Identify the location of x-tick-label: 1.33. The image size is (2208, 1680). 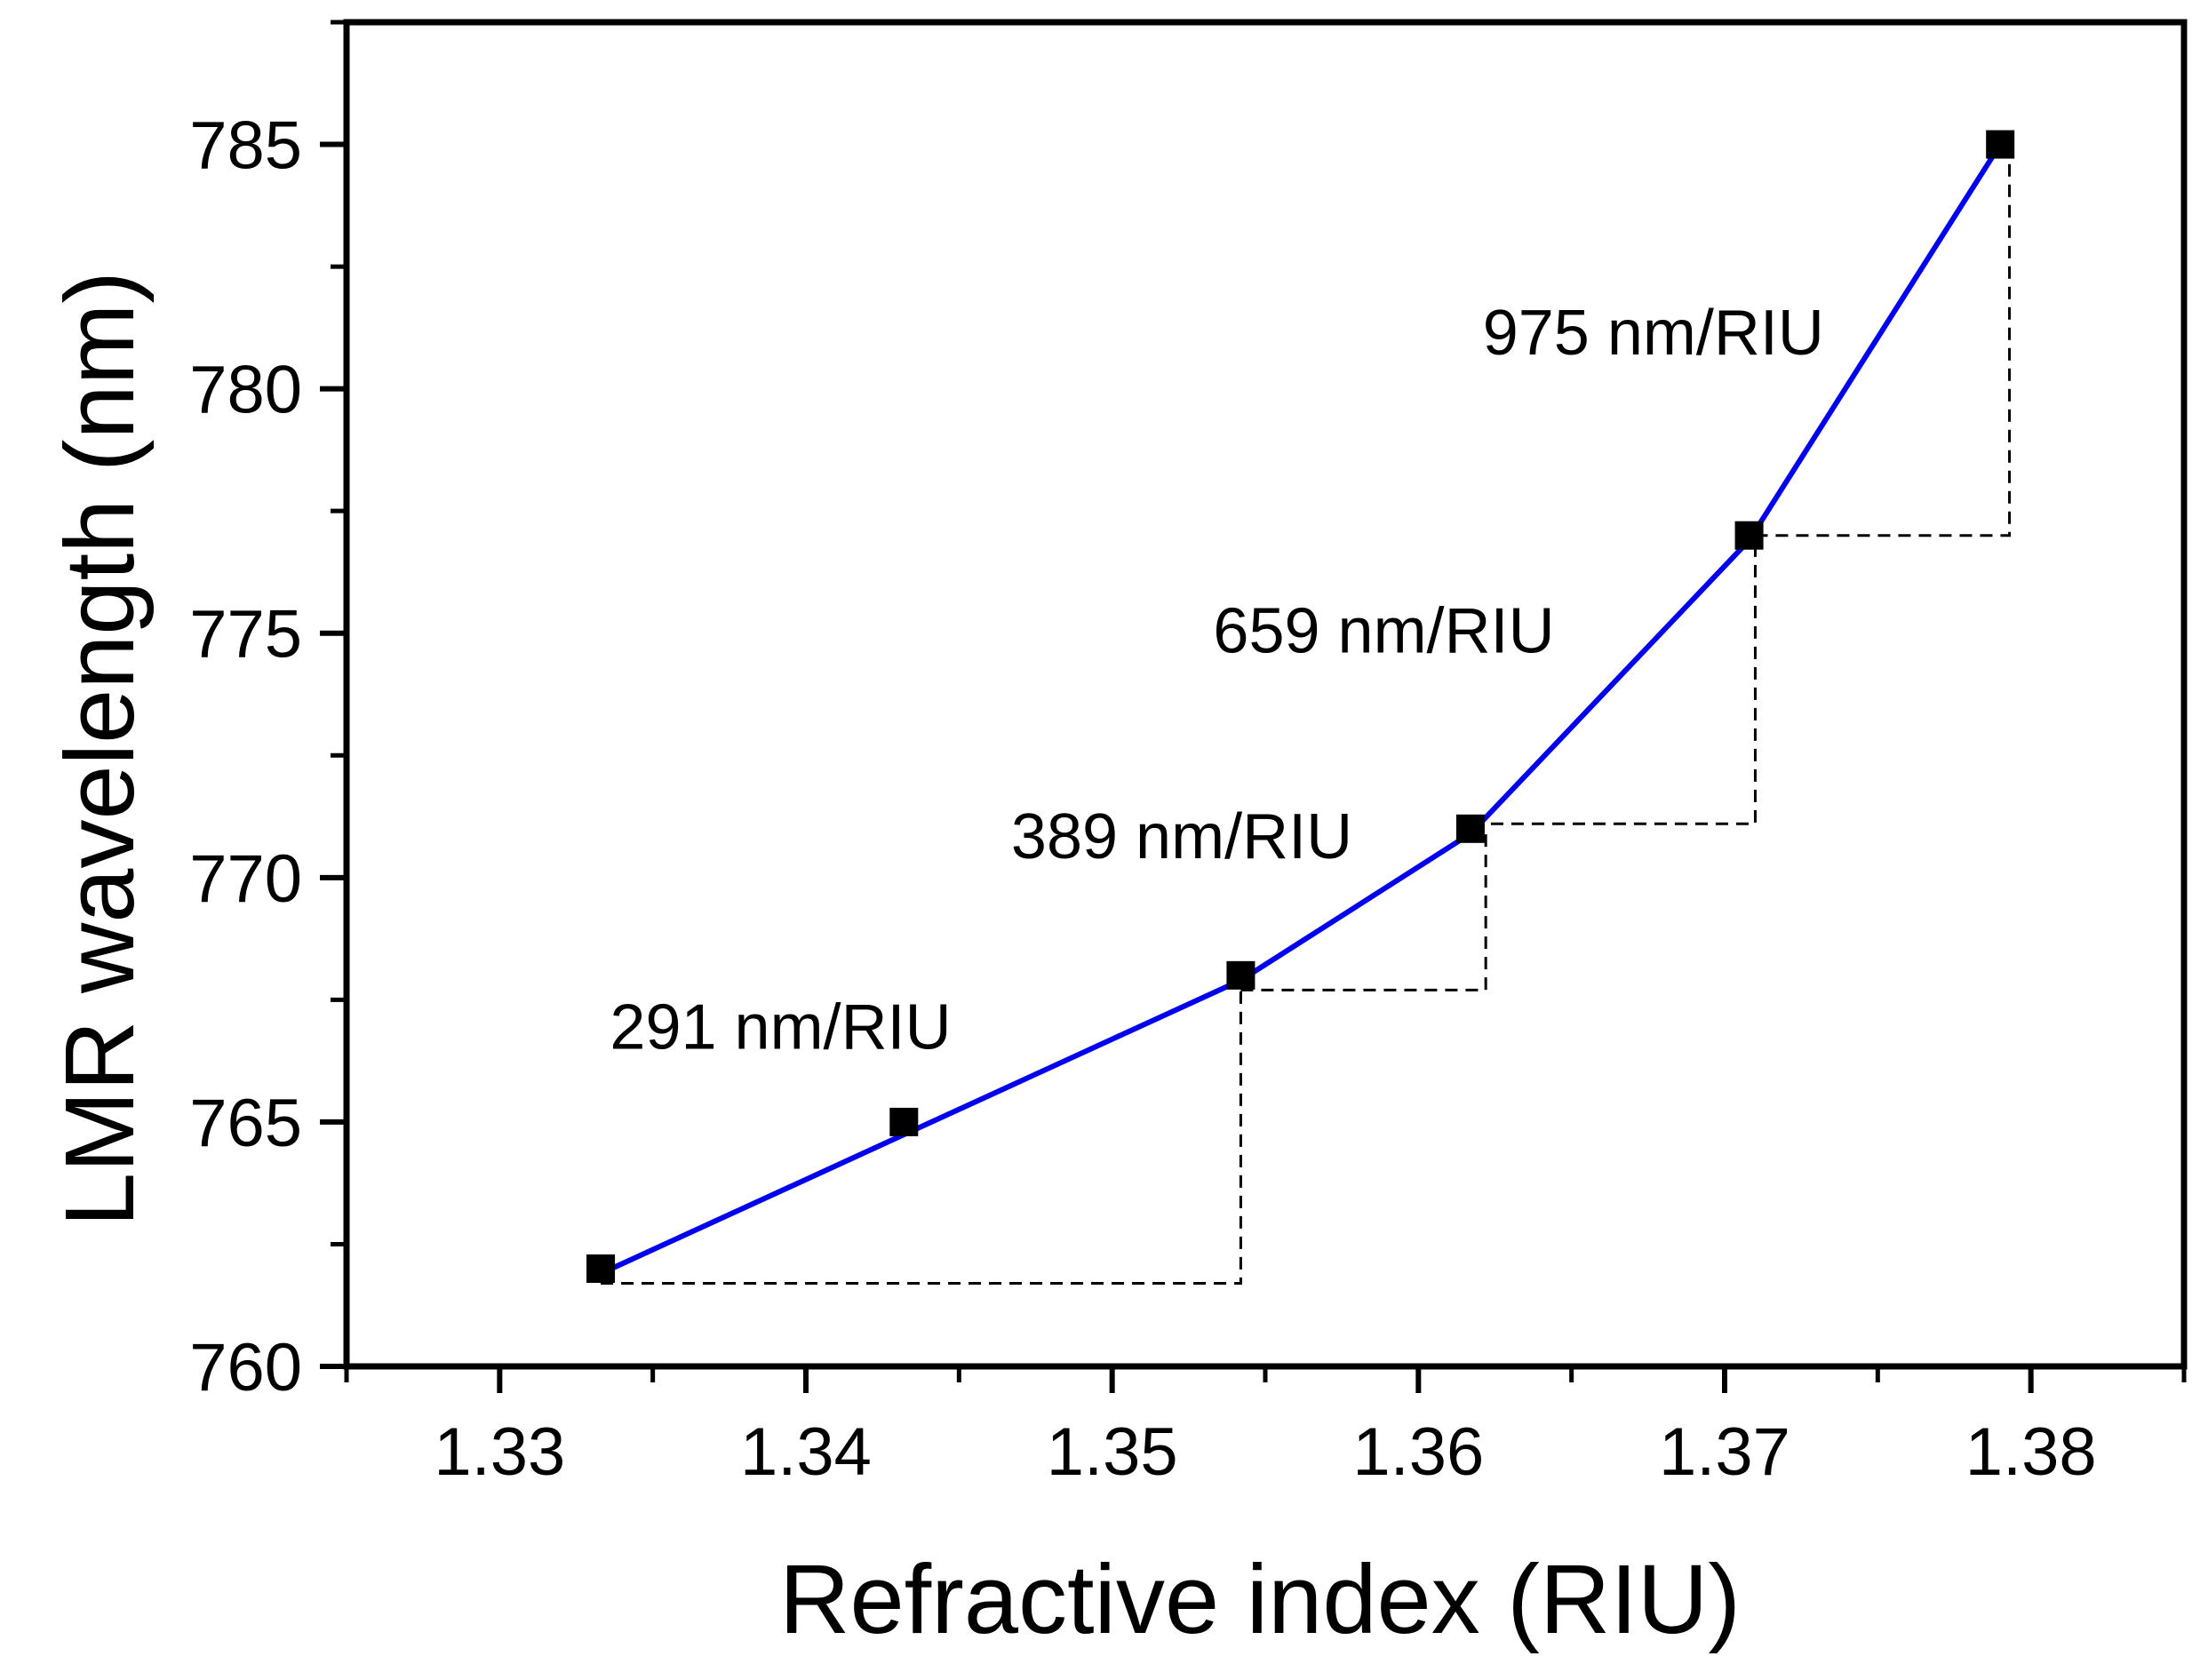
(499, 1452).